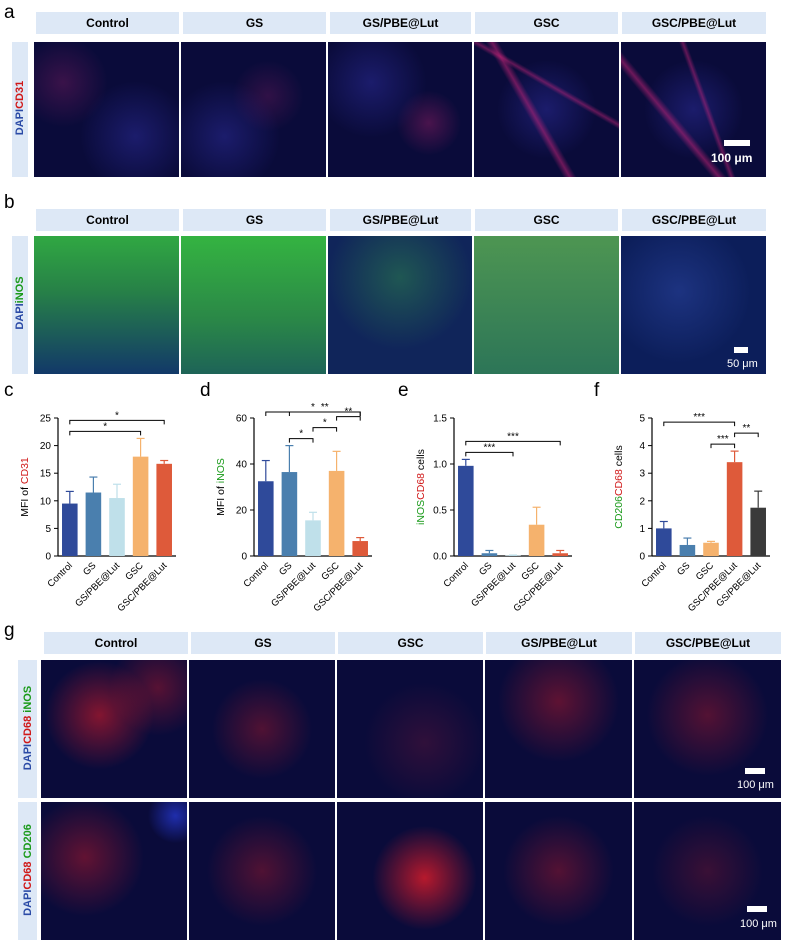 The width and height of the screenshot is (791, 947). I want to click on header-a-gs-pbe-lut: GS/PBE@Lut, so click(400, 23).